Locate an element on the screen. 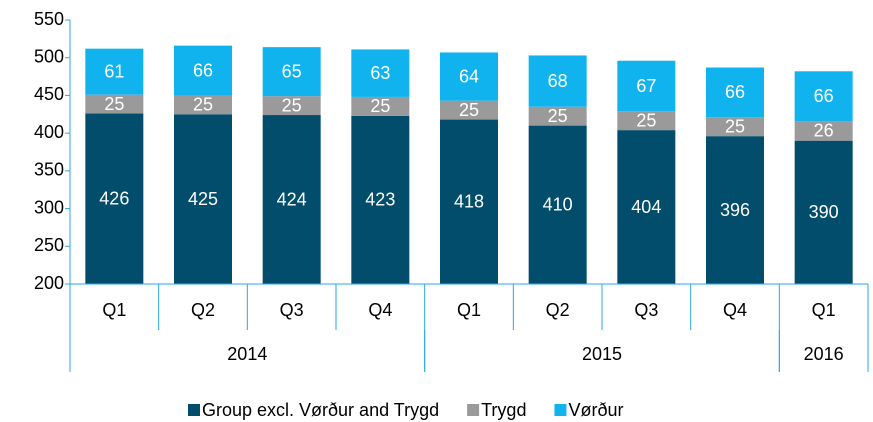 This screenshot has width=873, height=422. data-label: 410 is located at coordinates (558, 205).